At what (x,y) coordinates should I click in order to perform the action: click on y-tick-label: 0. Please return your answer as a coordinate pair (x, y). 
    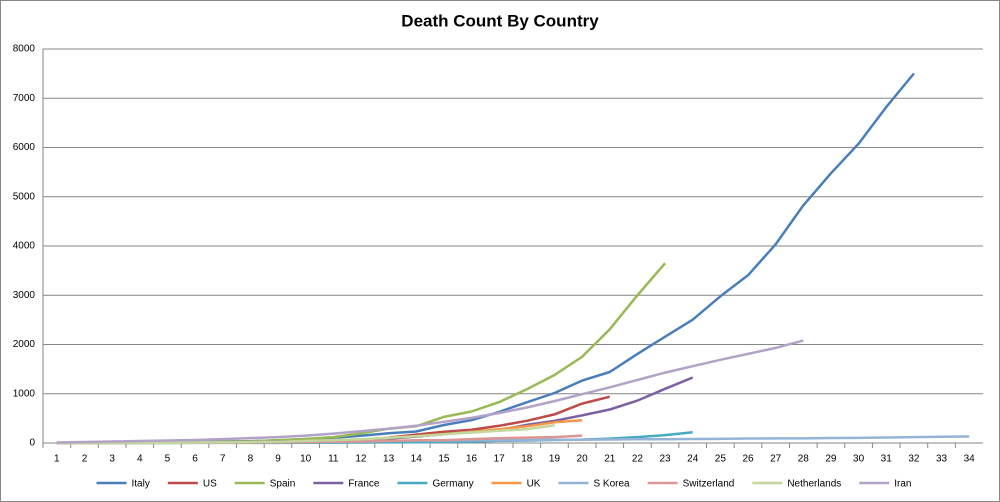
    Looking at the image, I should click on (32, 443).